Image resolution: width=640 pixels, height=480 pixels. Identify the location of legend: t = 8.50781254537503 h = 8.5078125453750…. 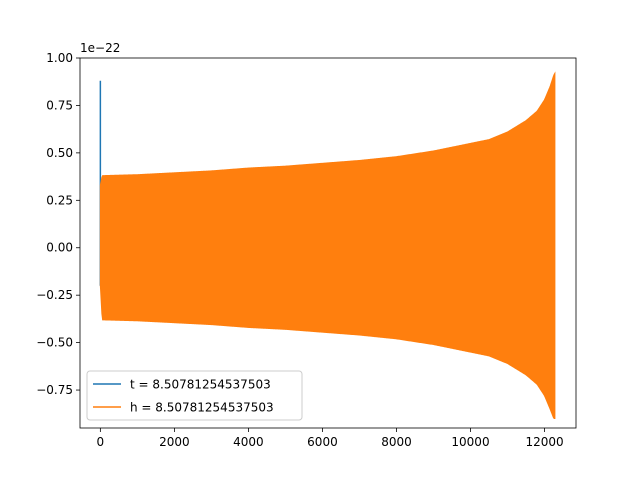
(194, 395).